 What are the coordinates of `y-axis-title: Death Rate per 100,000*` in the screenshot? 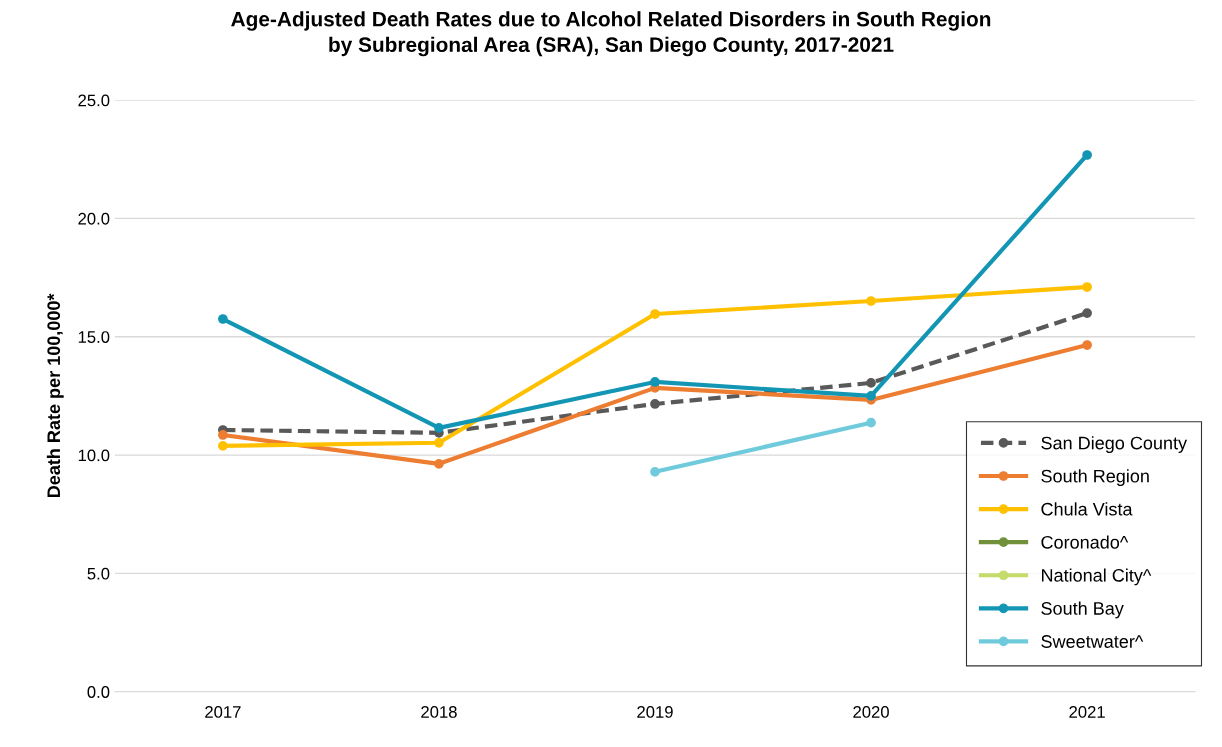 It's located at (55, 395).